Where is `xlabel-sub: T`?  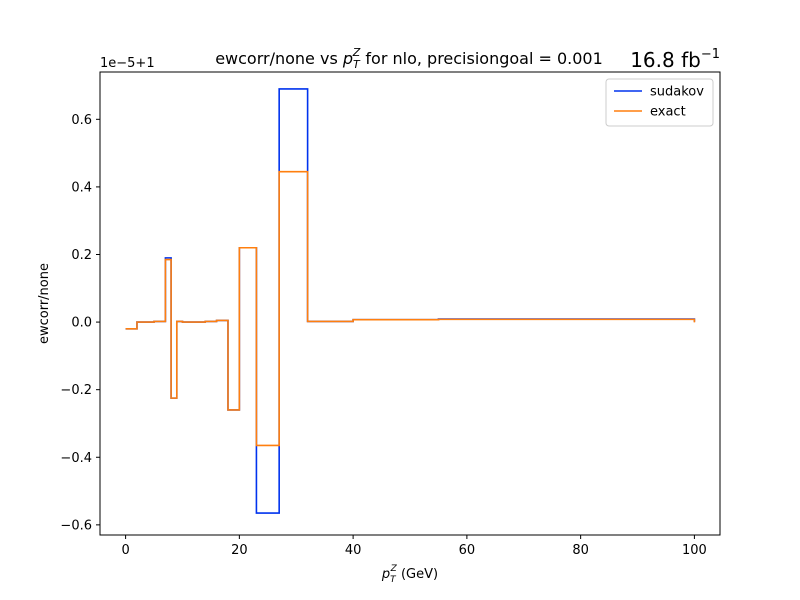
xlabel-sub: T is located at coordinates (393, 580).